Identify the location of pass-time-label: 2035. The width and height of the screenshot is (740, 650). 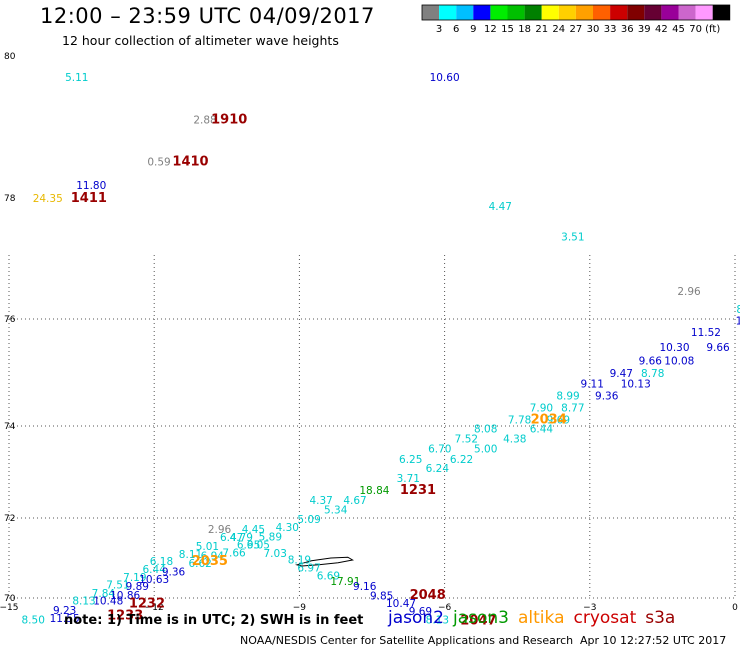
(210, 561).